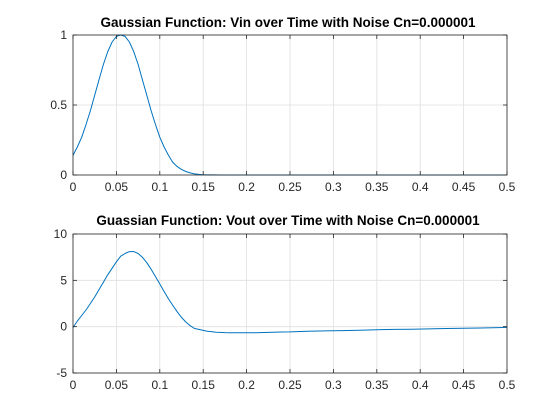 The width and height of the screenshot is (560, 420). I want to click on y-tick-labels: 00.51, so click(58, 105).